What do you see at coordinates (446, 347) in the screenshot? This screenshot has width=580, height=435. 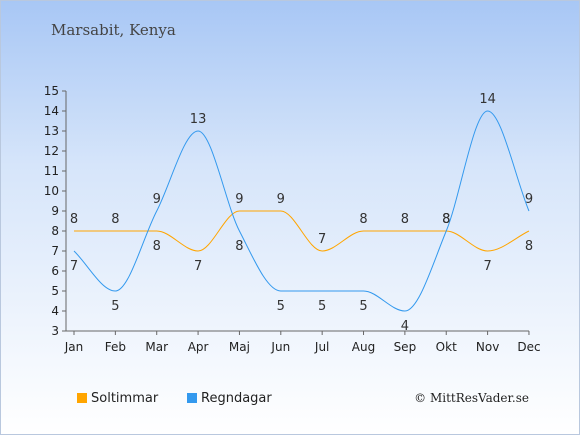 I see `x-tick-label: Okt` at bounding box center [446, 347].